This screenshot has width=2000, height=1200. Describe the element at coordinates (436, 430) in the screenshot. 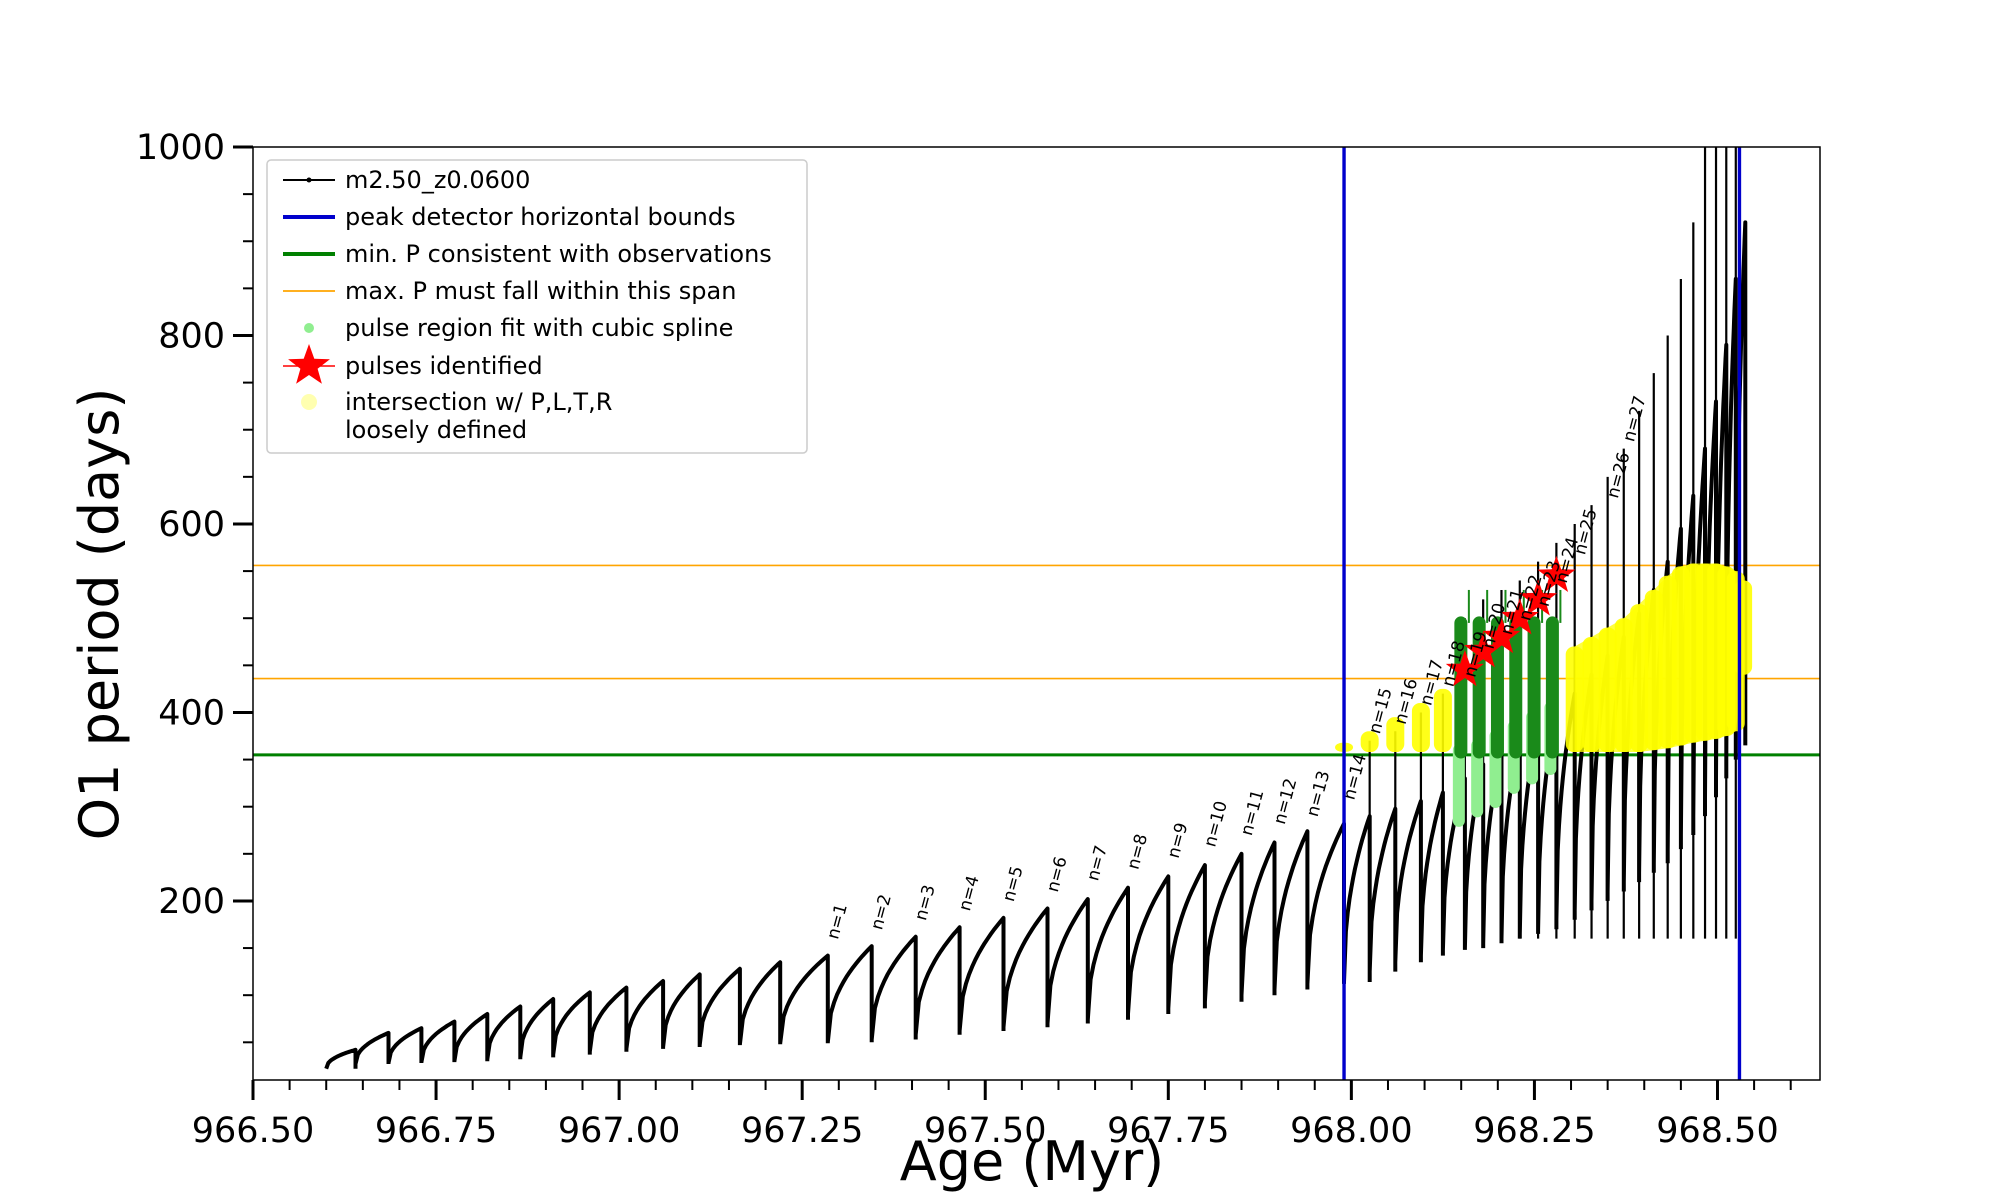

I see `legend-label-7-line2: loosely defined` at that location.